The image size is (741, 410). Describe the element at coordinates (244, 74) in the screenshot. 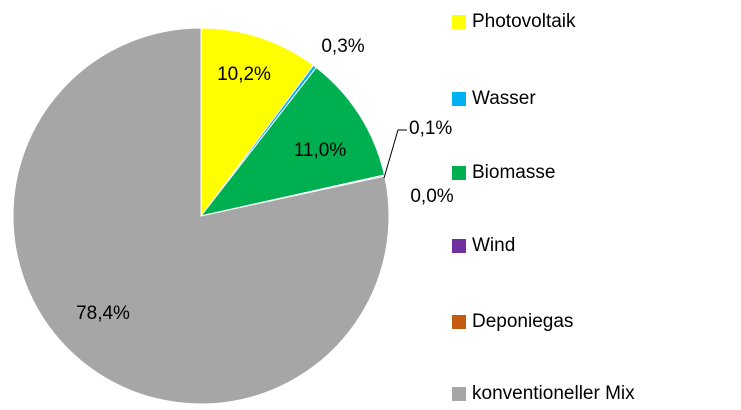

I see `data-label: 10,2%` at that location.